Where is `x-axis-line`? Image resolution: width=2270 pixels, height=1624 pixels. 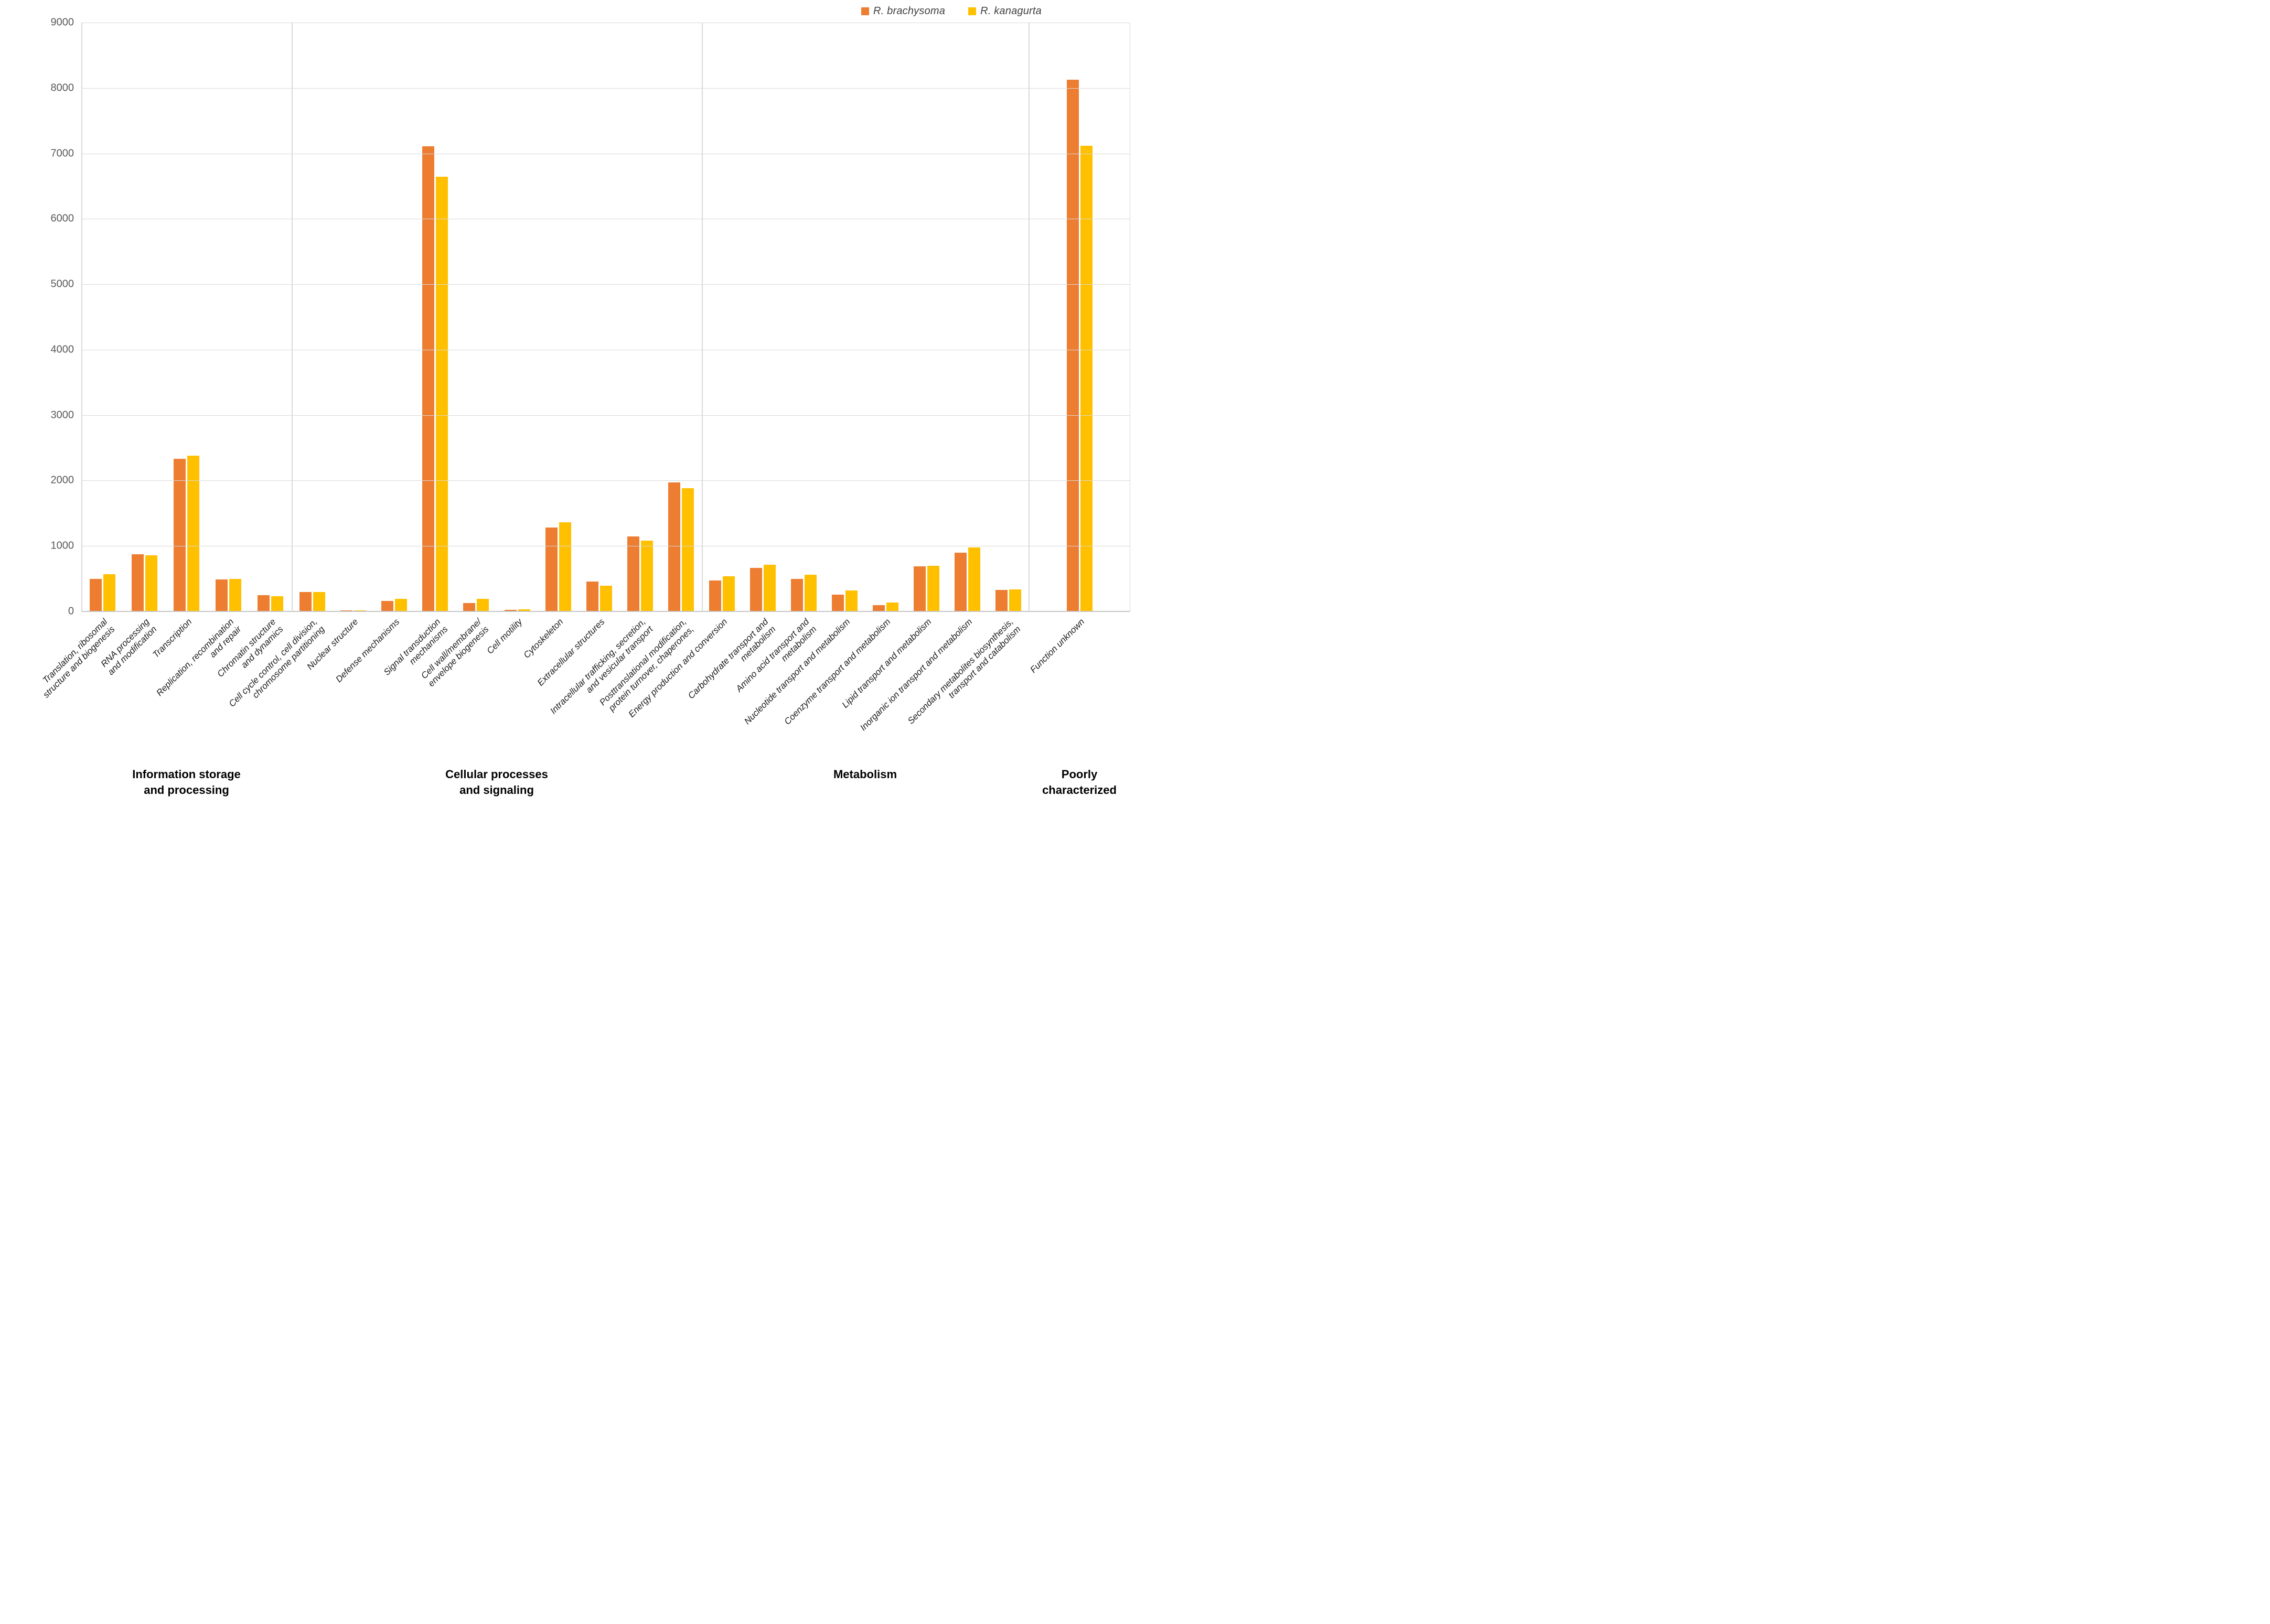
x-axis-line is located at coordinates (605, 611).